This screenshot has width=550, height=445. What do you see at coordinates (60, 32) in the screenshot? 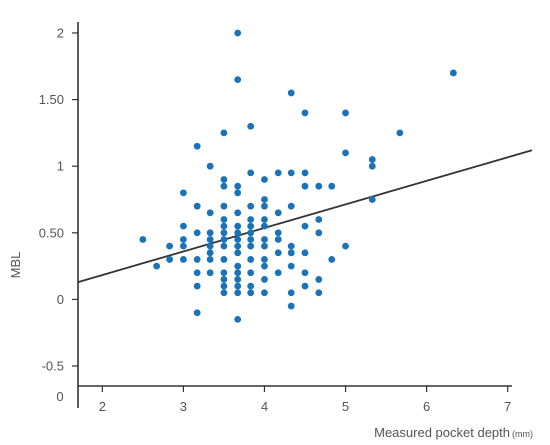
I see `y-tick-label: 2` at bounding box center [60, 32].